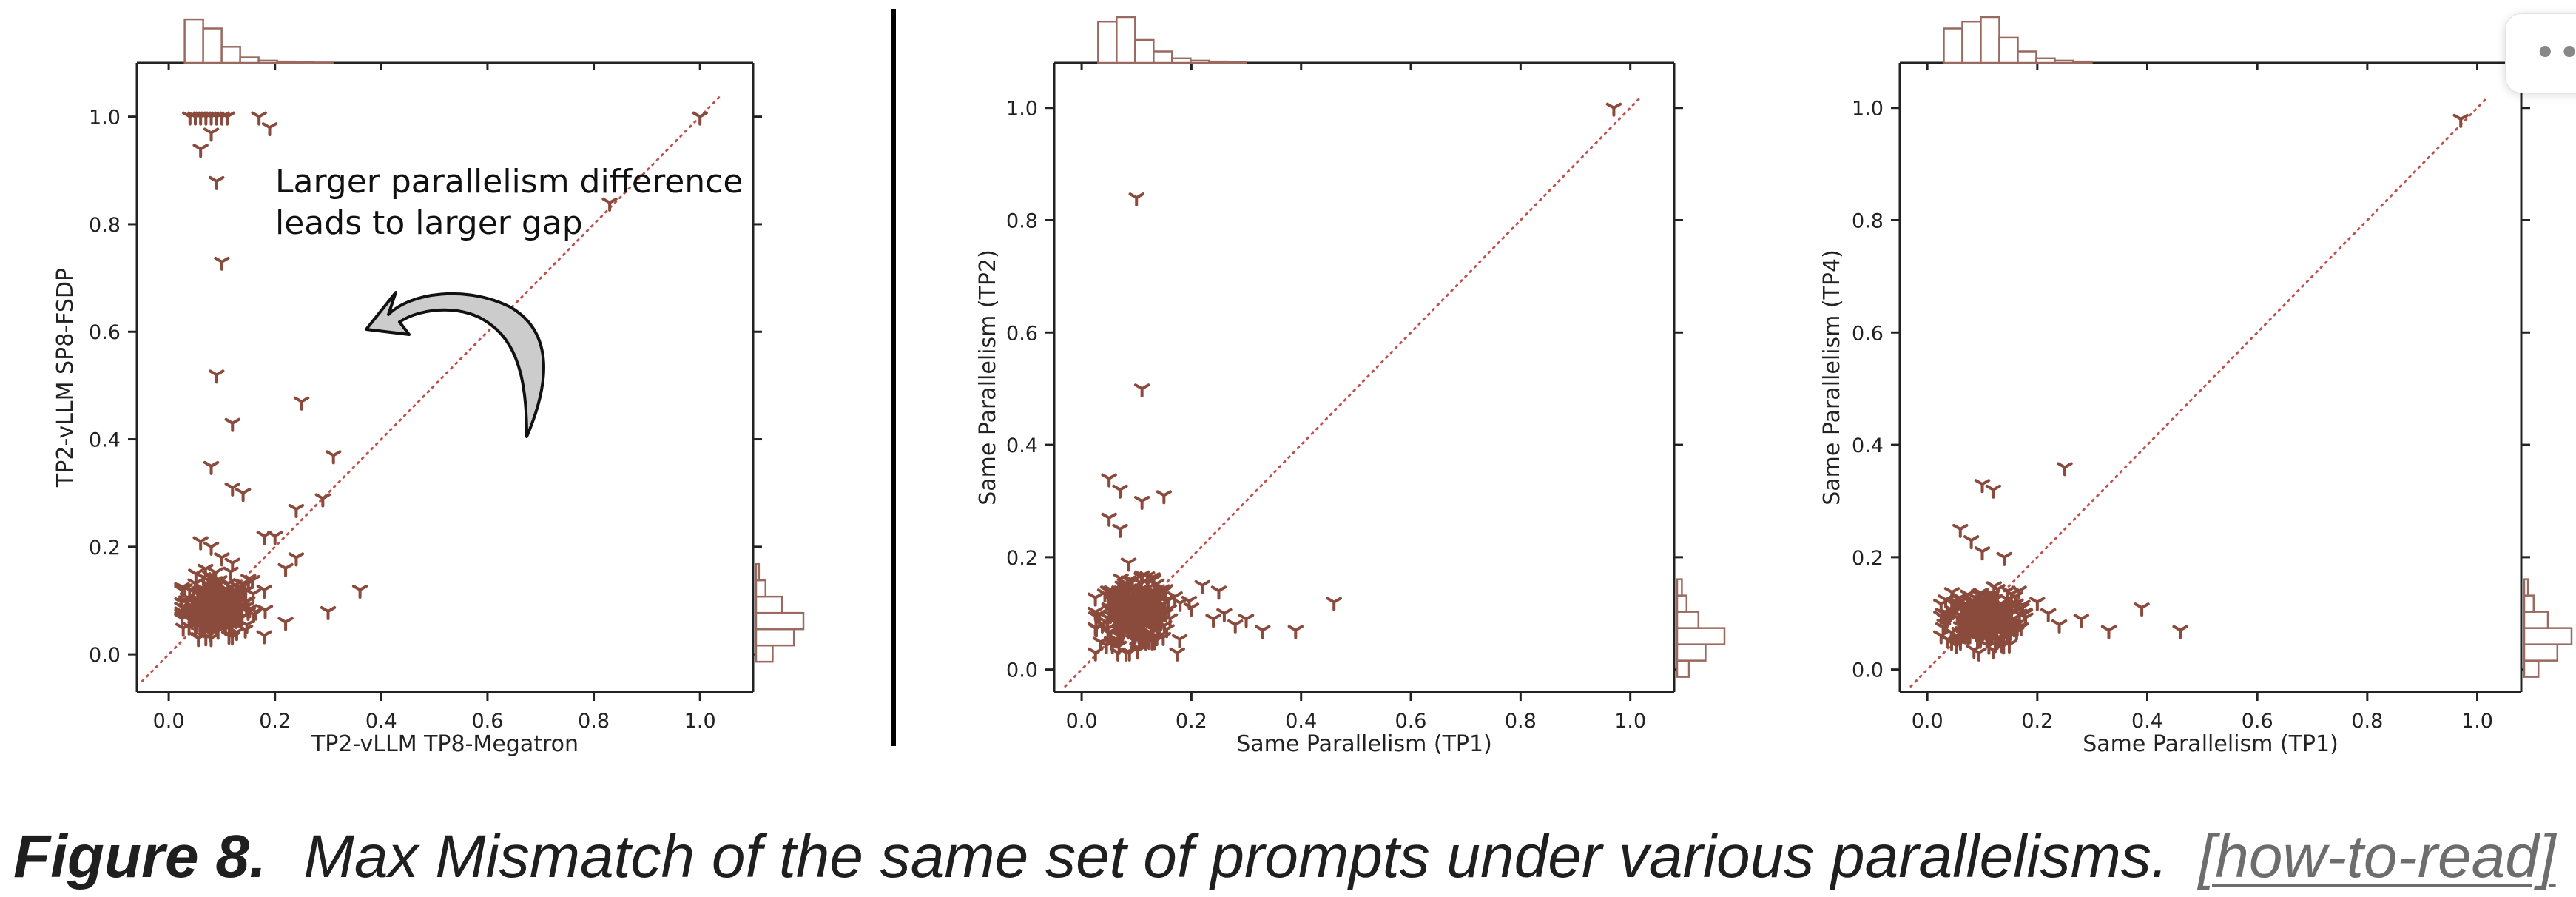 This screenshot has width=2576, height=897. What do you see at coordinates (1521, 721) in the screenshot?
I see `x-tick-label: 0.8` at bounding box center [1521, 721].